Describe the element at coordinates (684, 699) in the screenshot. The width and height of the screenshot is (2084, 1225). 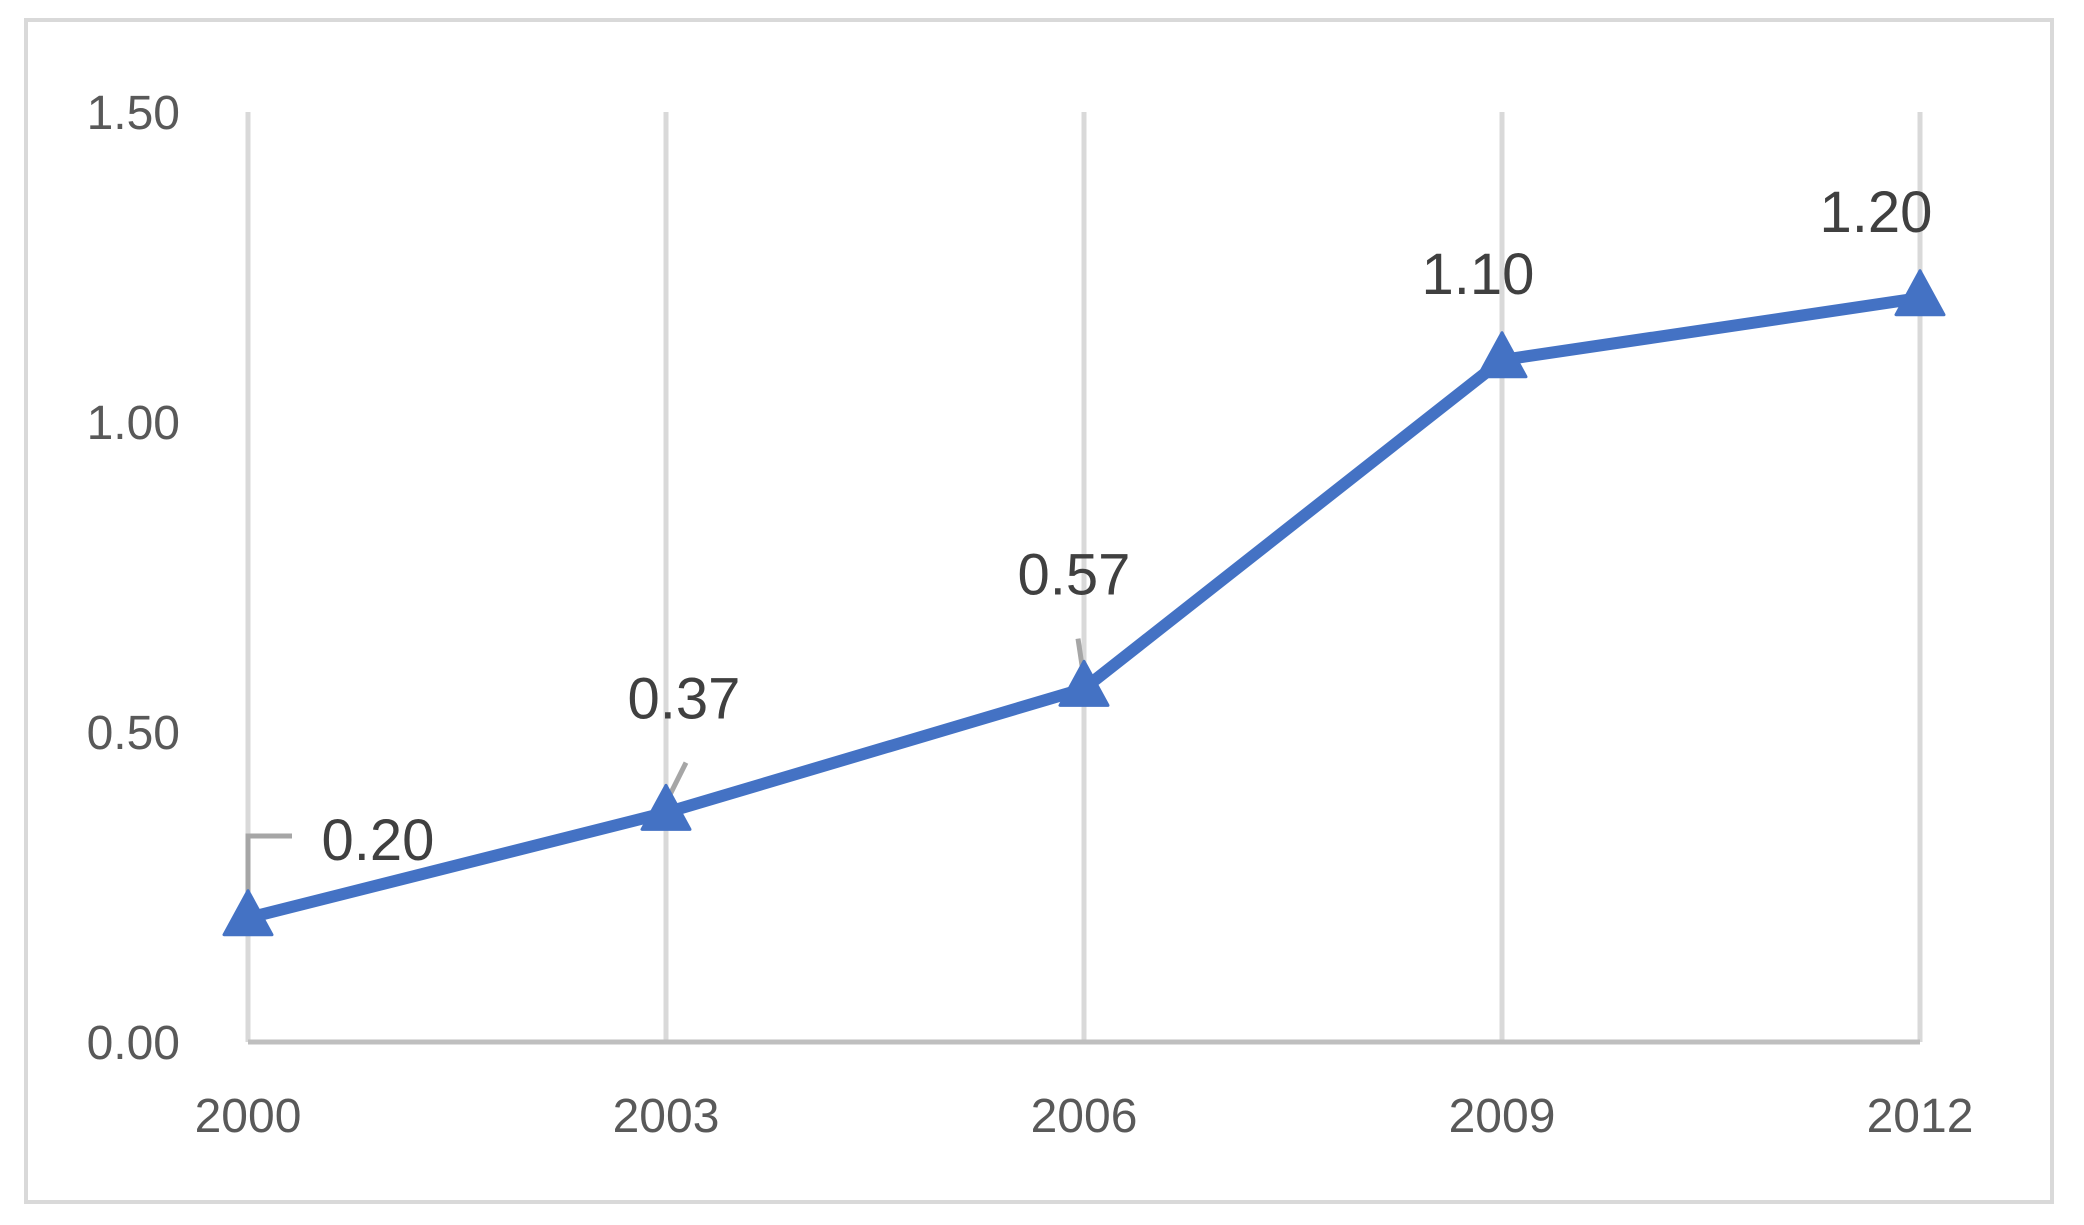
I see `data-label-2003: 0.37` at that location.